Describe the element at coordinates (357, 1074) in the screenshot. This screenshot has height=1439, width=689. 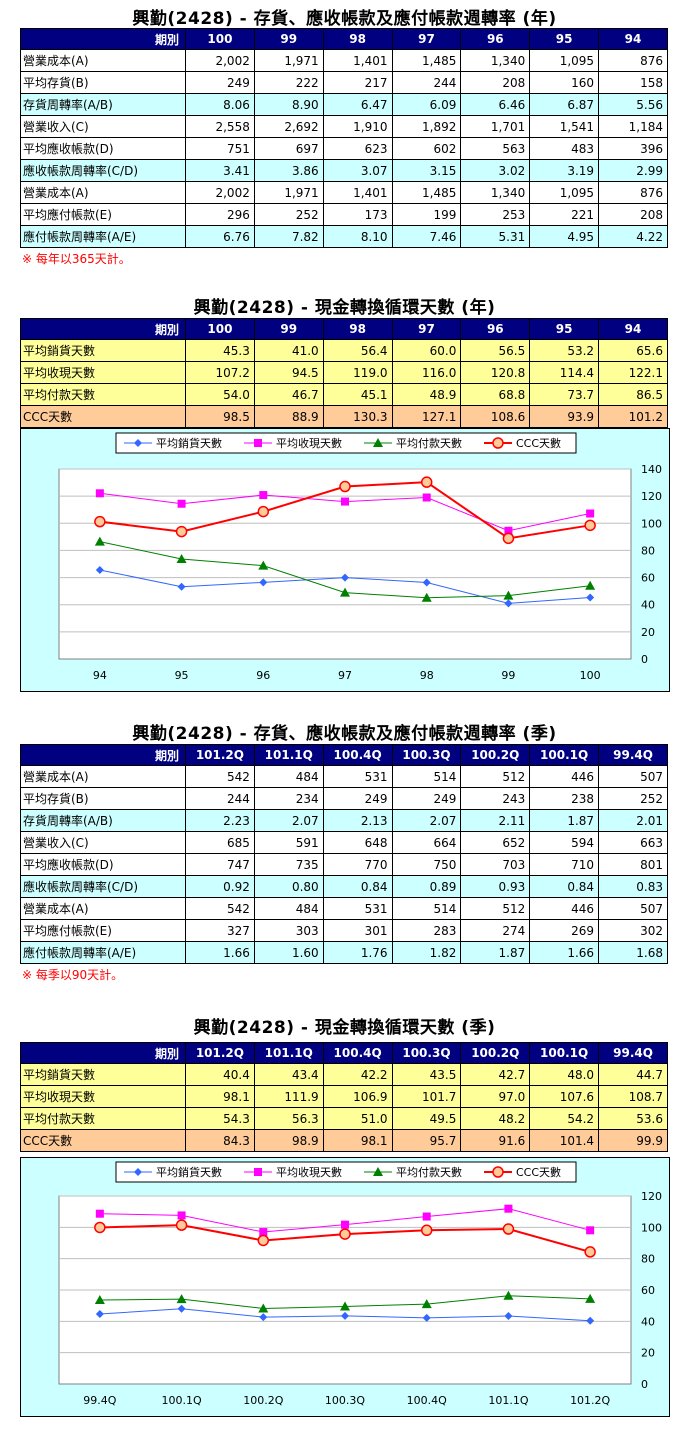
I see `table-cell: 42.2` at that location.